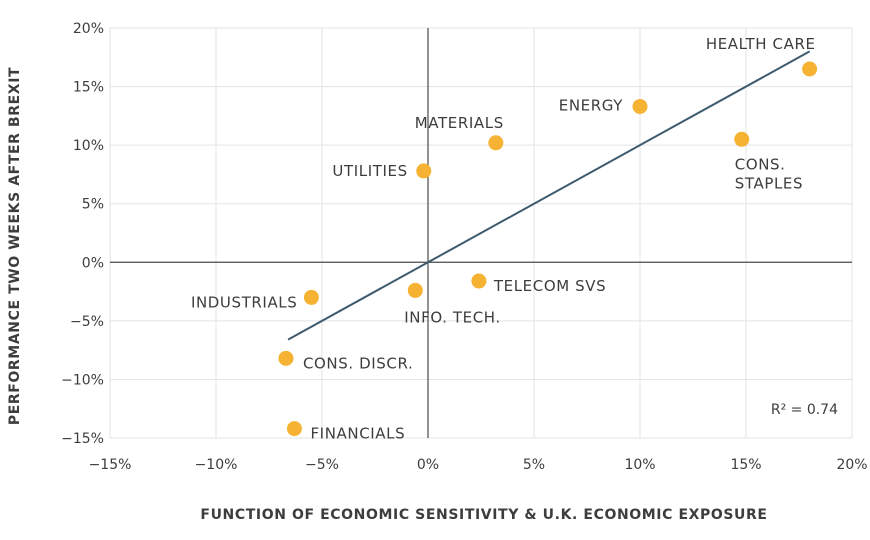 Image resolution: width=870 pixels, height=540 pixels. What do you see at coordinates (761, 44) in the screenshot?
I see `point-label: HEALTH CARE` at bounding box center [761, 44].